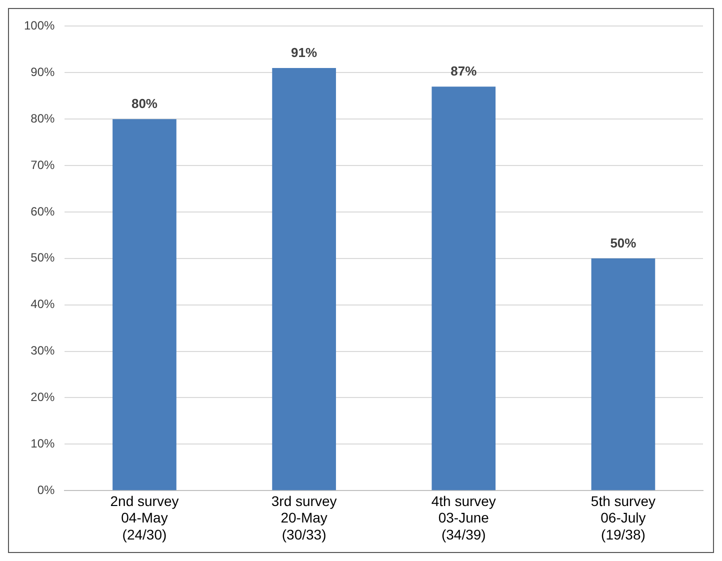 This screenshot has height=561, width=722. Describe the element at coordinates (43, 211) in the screenshot. I see `y-tick-label: 60%` at that location.